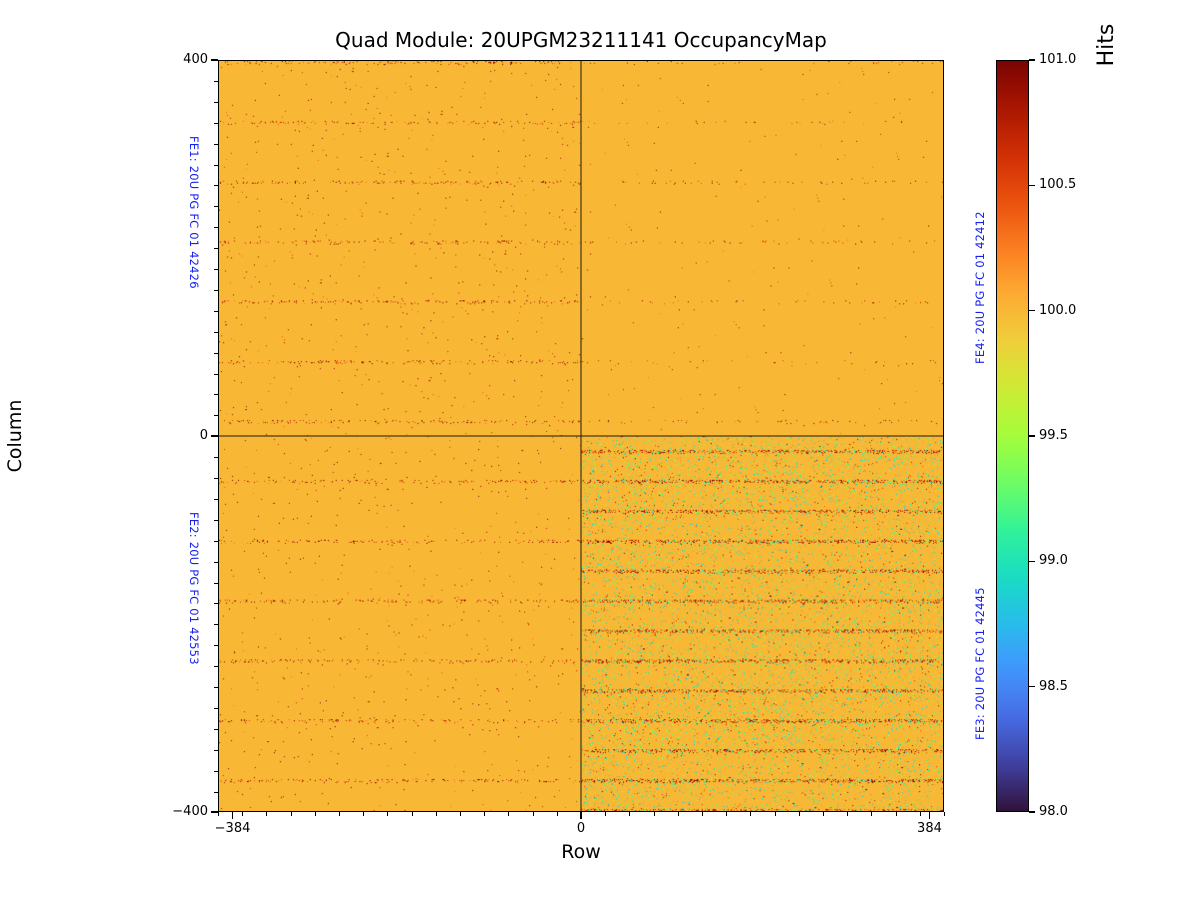 The height and width of the screenshot is (900, 1200). What do you see at coordinates (1053, 811) in the screenshot?
I see `colorbar-tick-label: 98.0` at bounding box center [1053, 811].